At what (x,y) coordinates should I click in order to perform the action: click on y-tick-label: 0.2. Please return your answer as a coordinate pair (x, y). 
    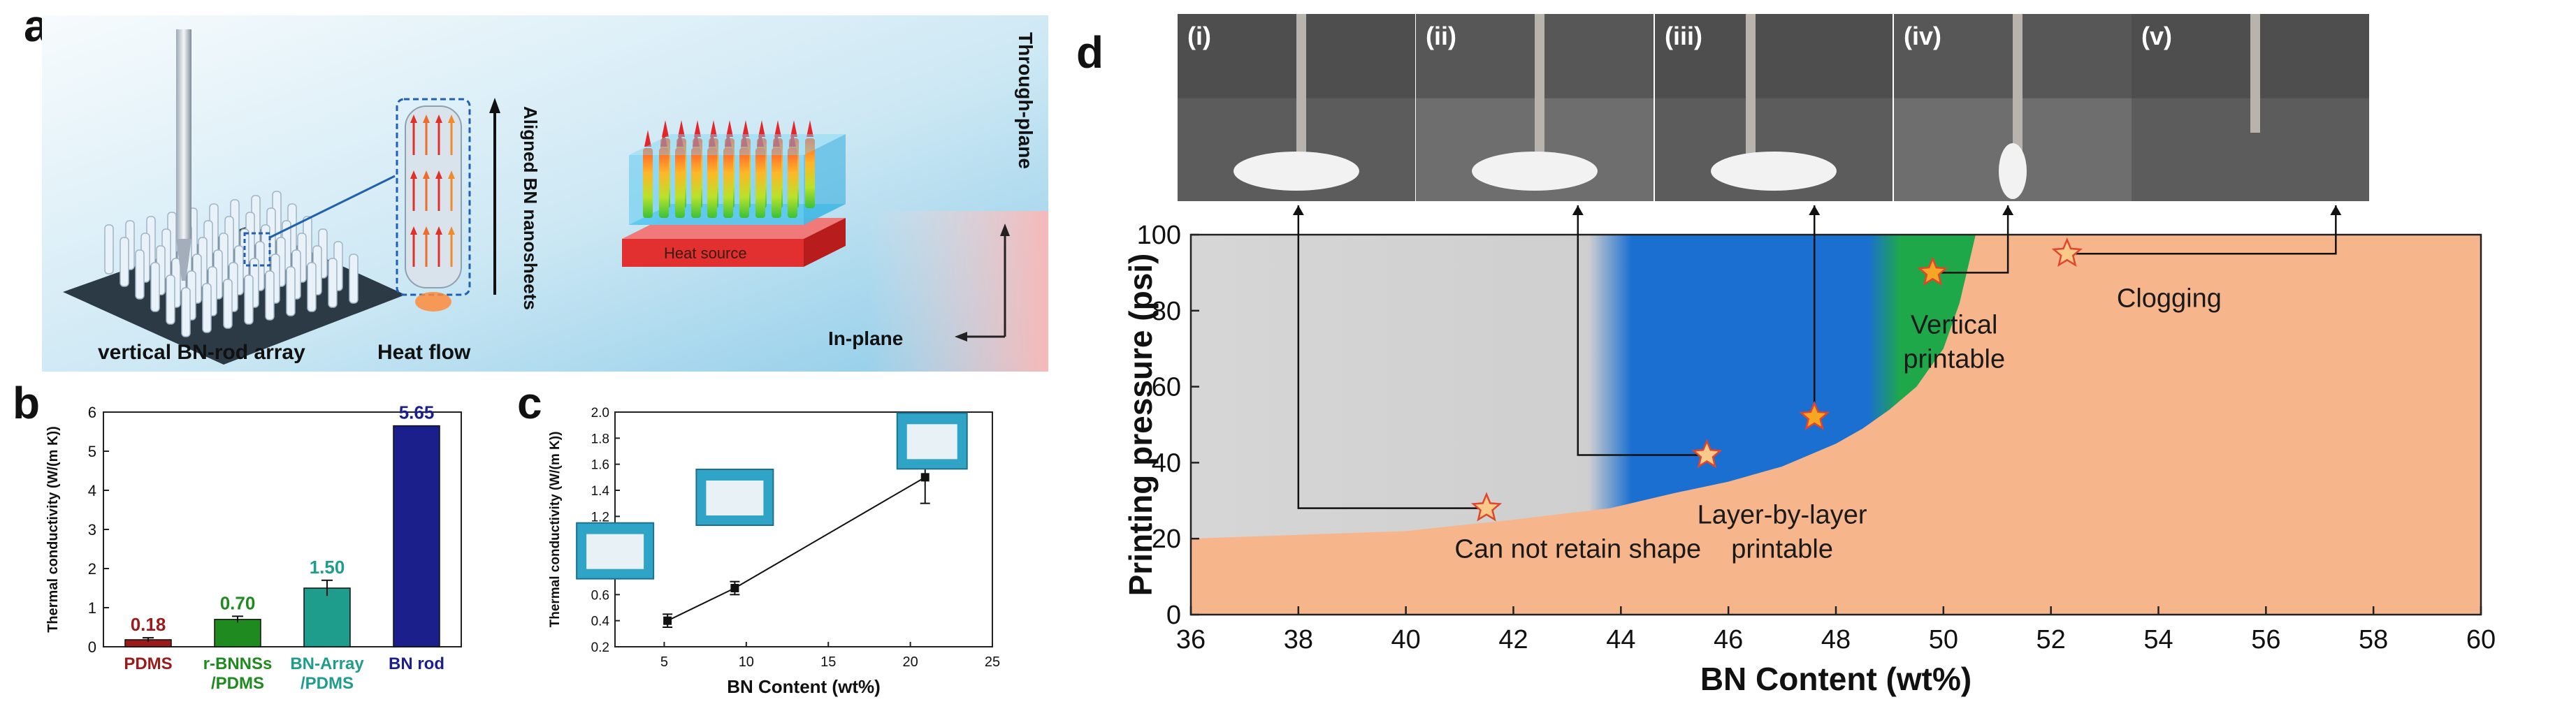
    Looking at the image, I should click on (600, 648).